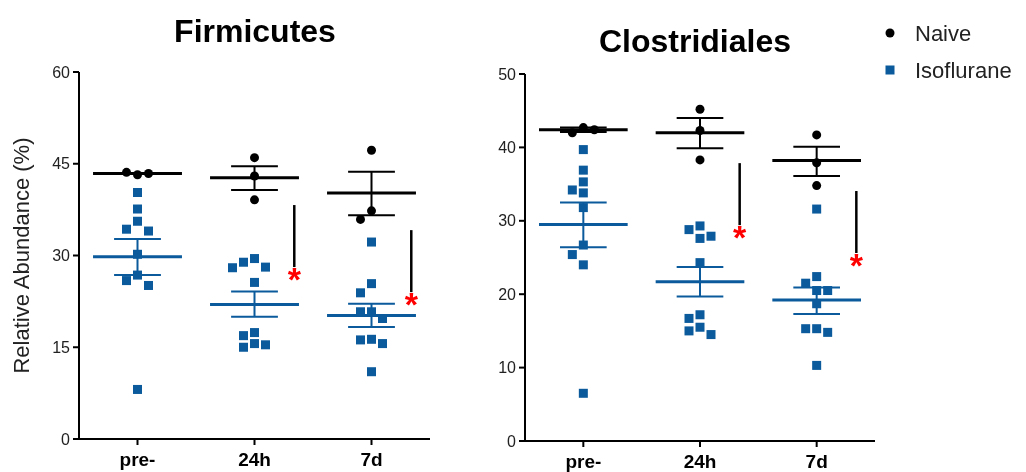 The width and height of the screenshot is (1026, 472). I want to click on legend-label: Isoflurane, so click(963, 70).